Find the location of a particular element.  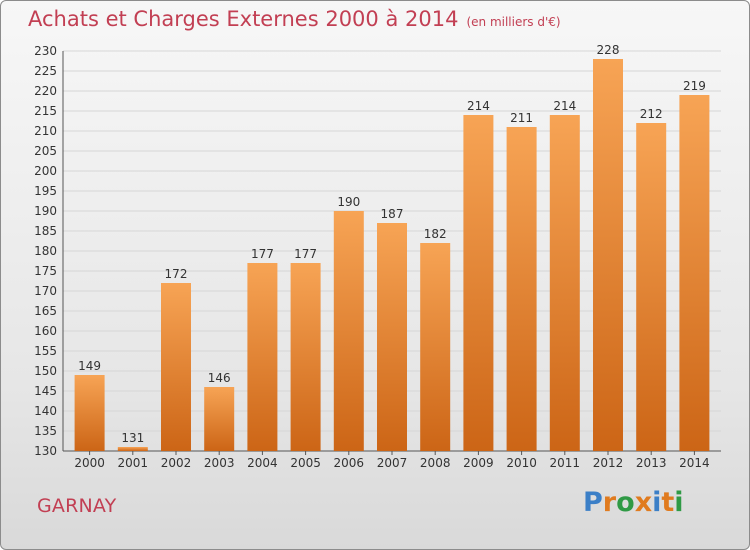

y-tick-label: 150 is located at coordinates (45, 371).